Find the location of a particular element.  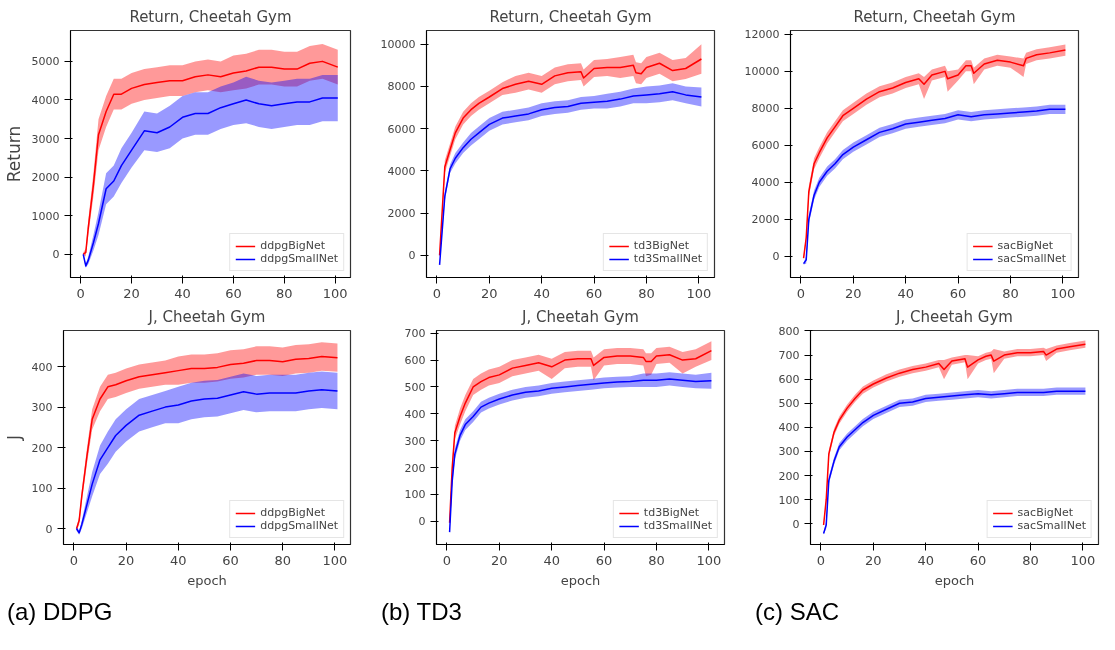

y-tick-label: 5000 is located at coordinates (45, 62).